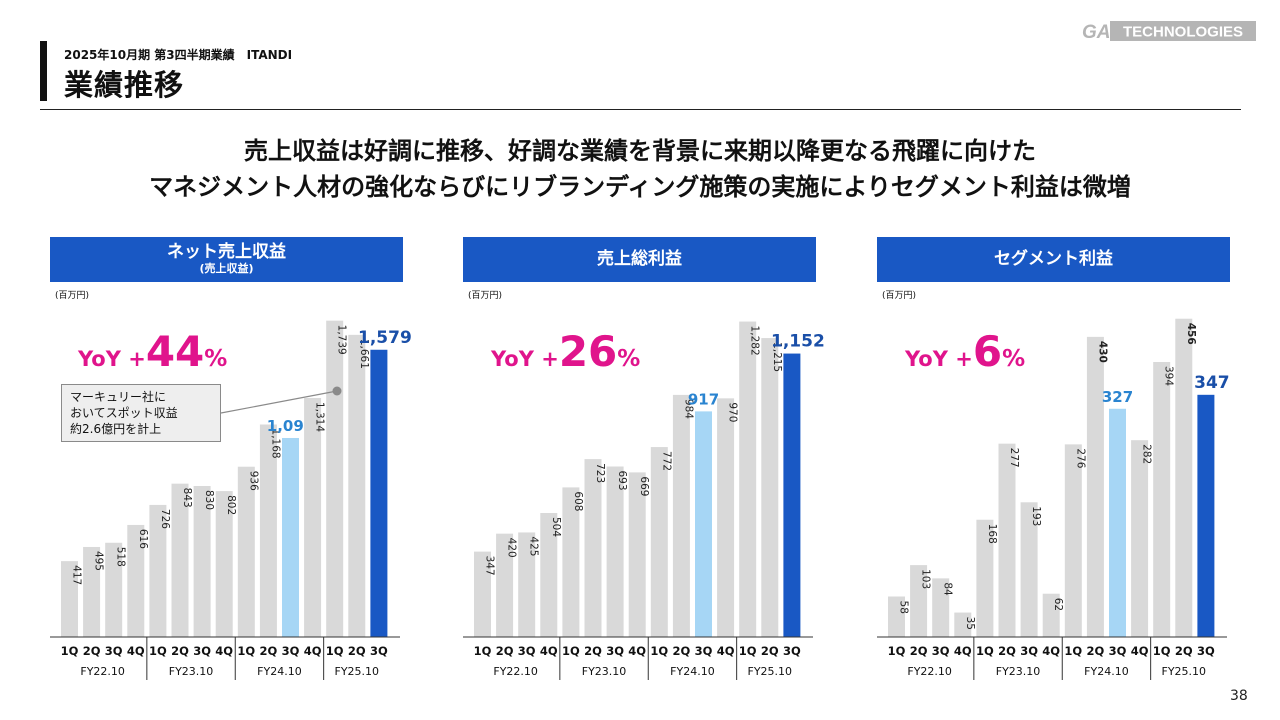  What do you see at coordinates (556, 527) in the screenshot?
I see `data-label: 504` at bounding box center [556, 527].